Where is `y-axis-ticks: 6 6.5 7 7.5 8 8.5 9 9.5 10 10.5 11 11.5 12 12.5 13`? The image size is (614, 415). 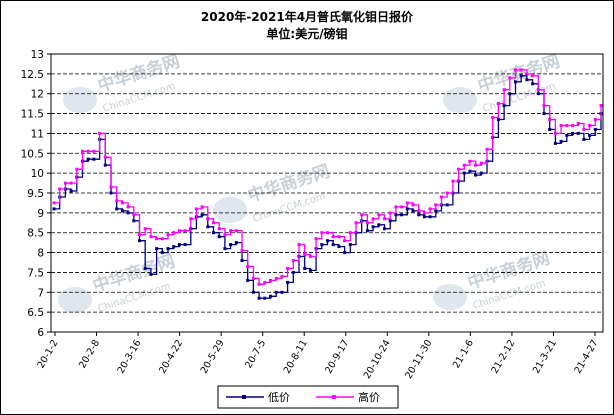
y-axis-ticks: 6 6.5 7 7.5 8 8.5 9 9.5 10 10.5 11 11.5 12 12.5 13 is located at coordinates (36, 194).